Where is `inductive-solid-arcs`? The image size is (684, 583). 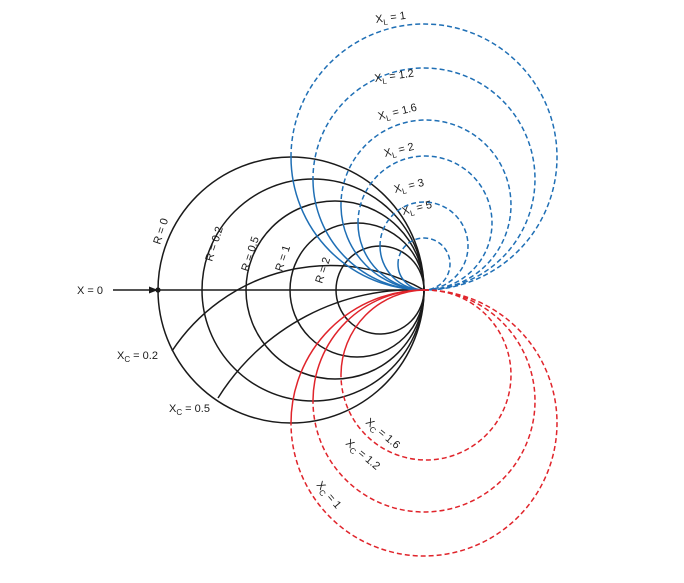
inductive-solid-arcs is located at coordinates (357, 223).